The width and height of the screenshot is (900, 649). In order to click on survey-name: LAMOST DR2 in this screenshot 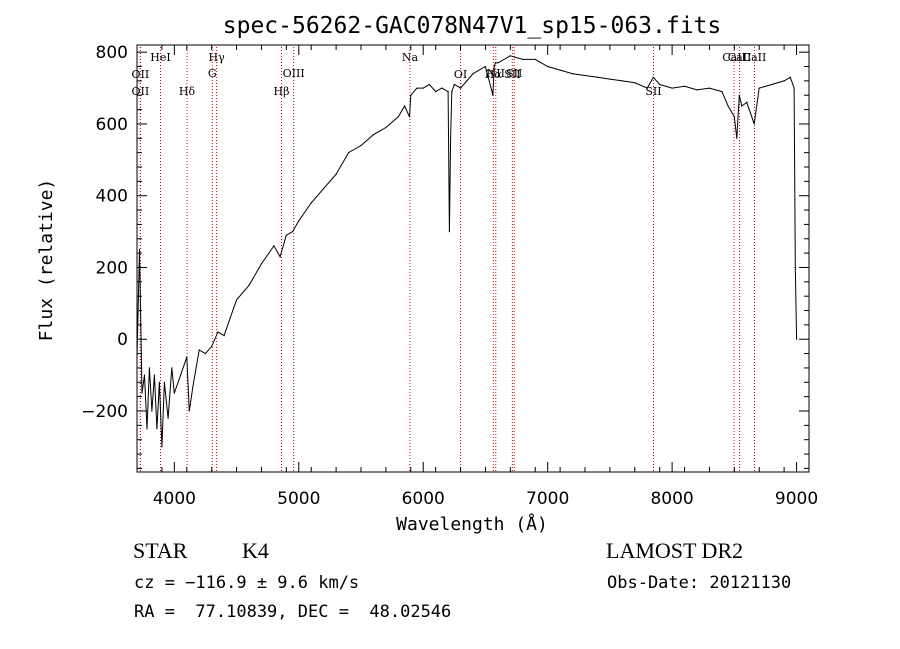, I will do `click(675, 550)`.